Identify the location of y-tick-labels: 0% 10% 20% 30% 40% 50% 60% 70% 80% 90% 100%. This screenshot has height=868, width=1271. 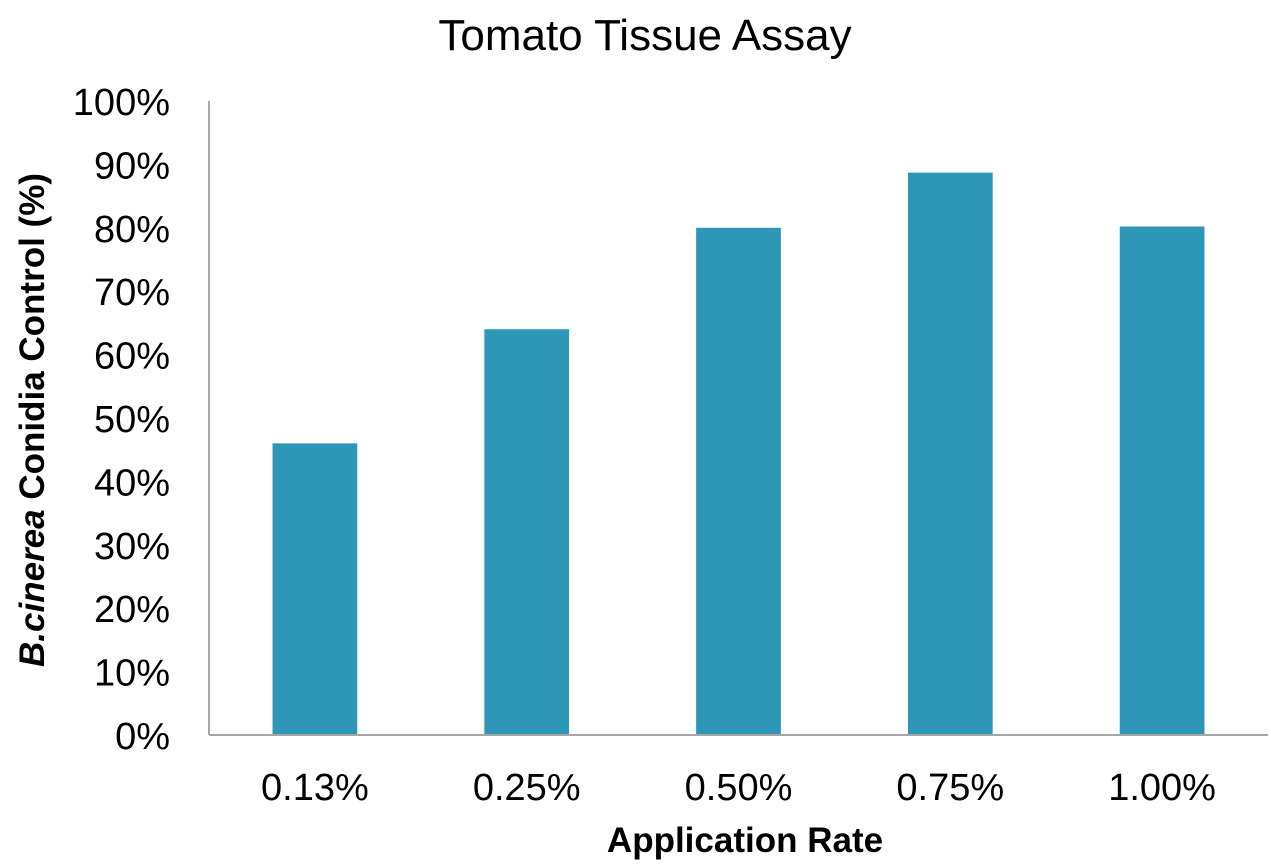
(121, 420).